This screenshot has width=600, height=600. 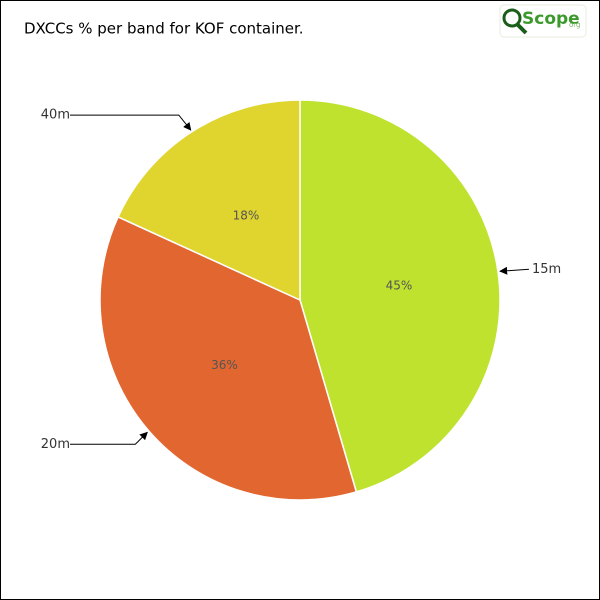 I want to click on pie-slice, so click(x=209, y=200).